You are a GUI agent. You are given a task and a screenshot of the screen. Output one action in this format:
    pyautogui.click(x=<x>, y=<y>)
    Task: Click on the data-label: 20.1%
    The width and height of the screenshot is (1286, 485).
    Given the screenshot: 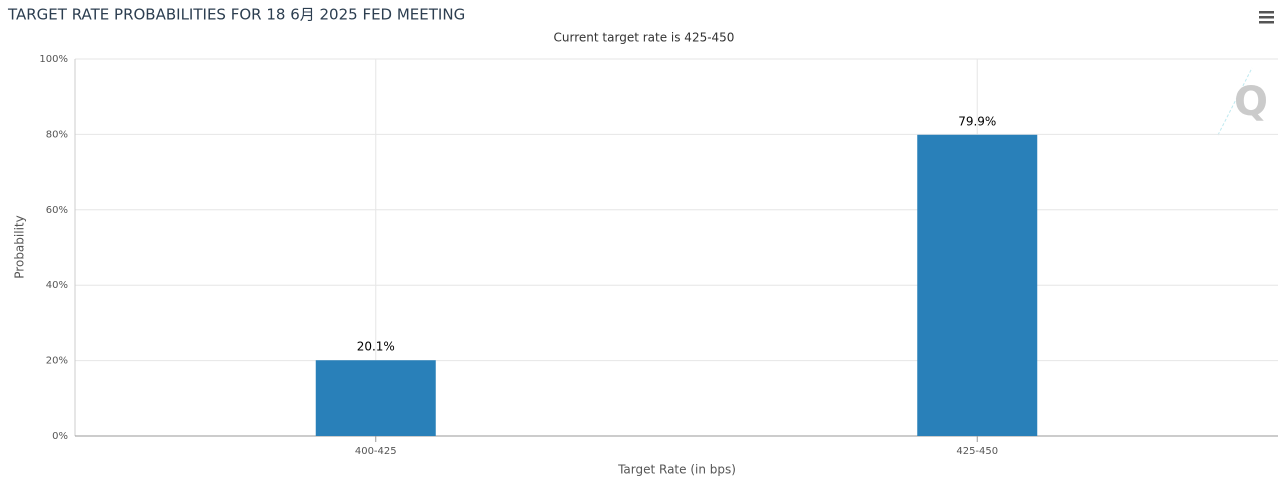 What is the action you would take?
    pyautogui.click(x=376, y=347)
    